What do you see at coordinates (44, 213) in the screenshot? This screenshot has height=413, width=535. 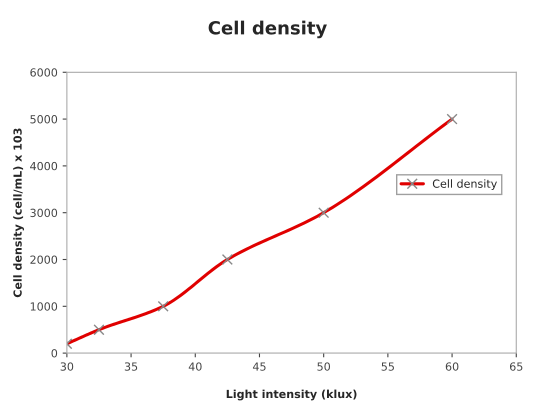 I see `y-tick-label: 3000` at bounding box center [44, 213].